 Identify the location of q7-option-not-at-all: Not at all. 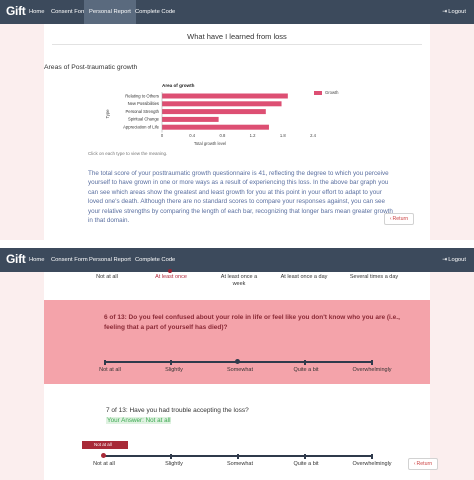
(104, 464).